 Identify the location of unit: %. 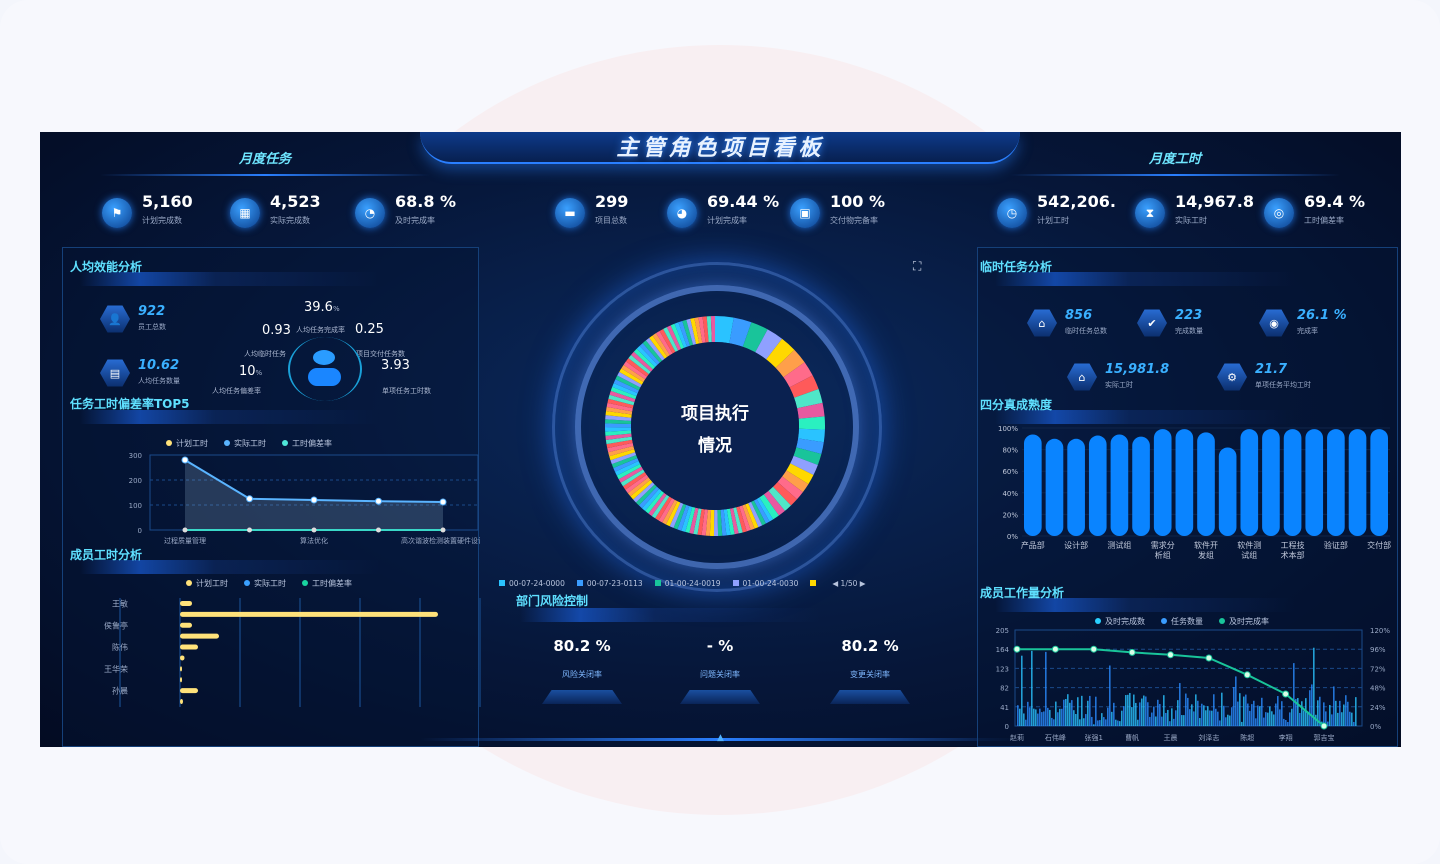
(259, 373).